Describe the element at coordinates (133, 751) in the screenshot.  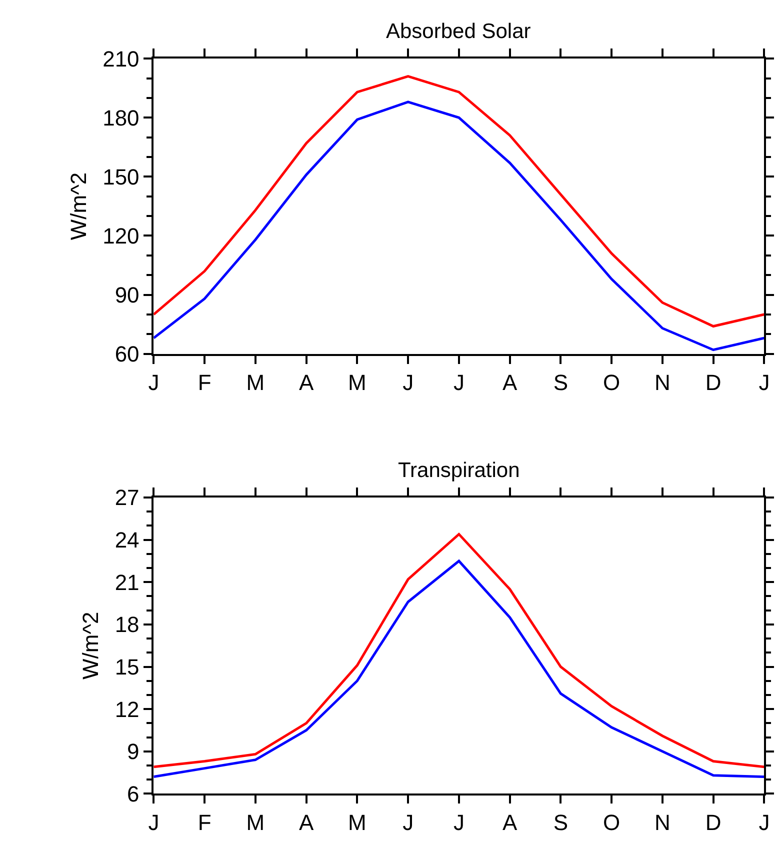
I see `y-tick-label: 9` at that location.